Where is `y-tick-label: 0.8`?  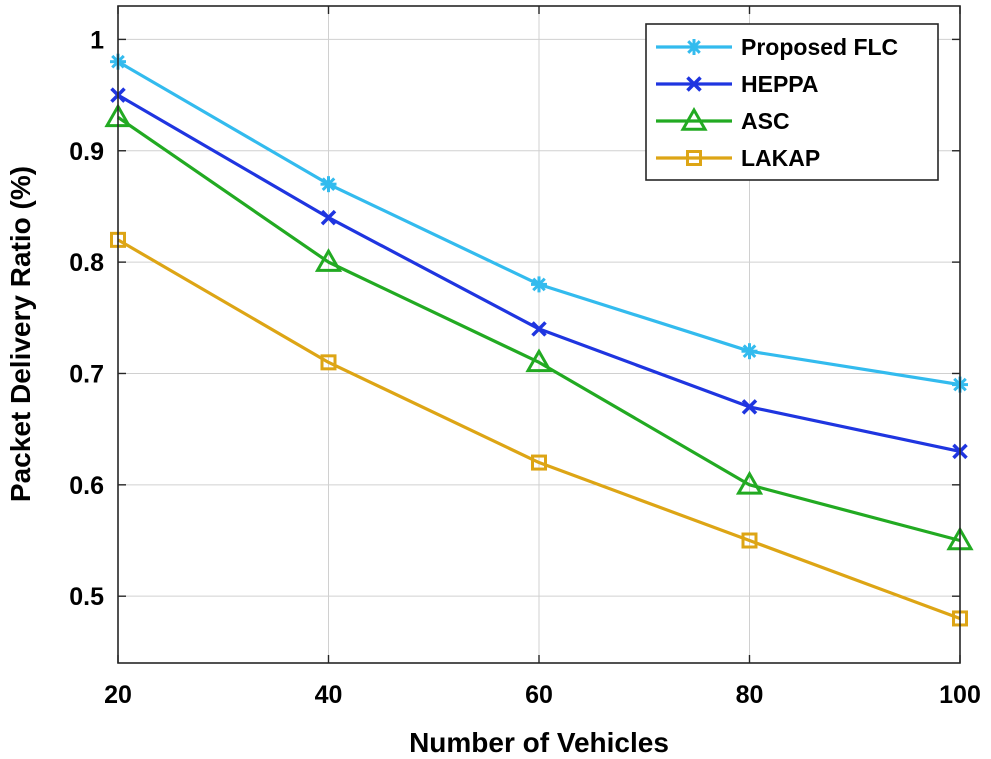 y-tick-label: 0.8 is located at coordinates (86, 263).